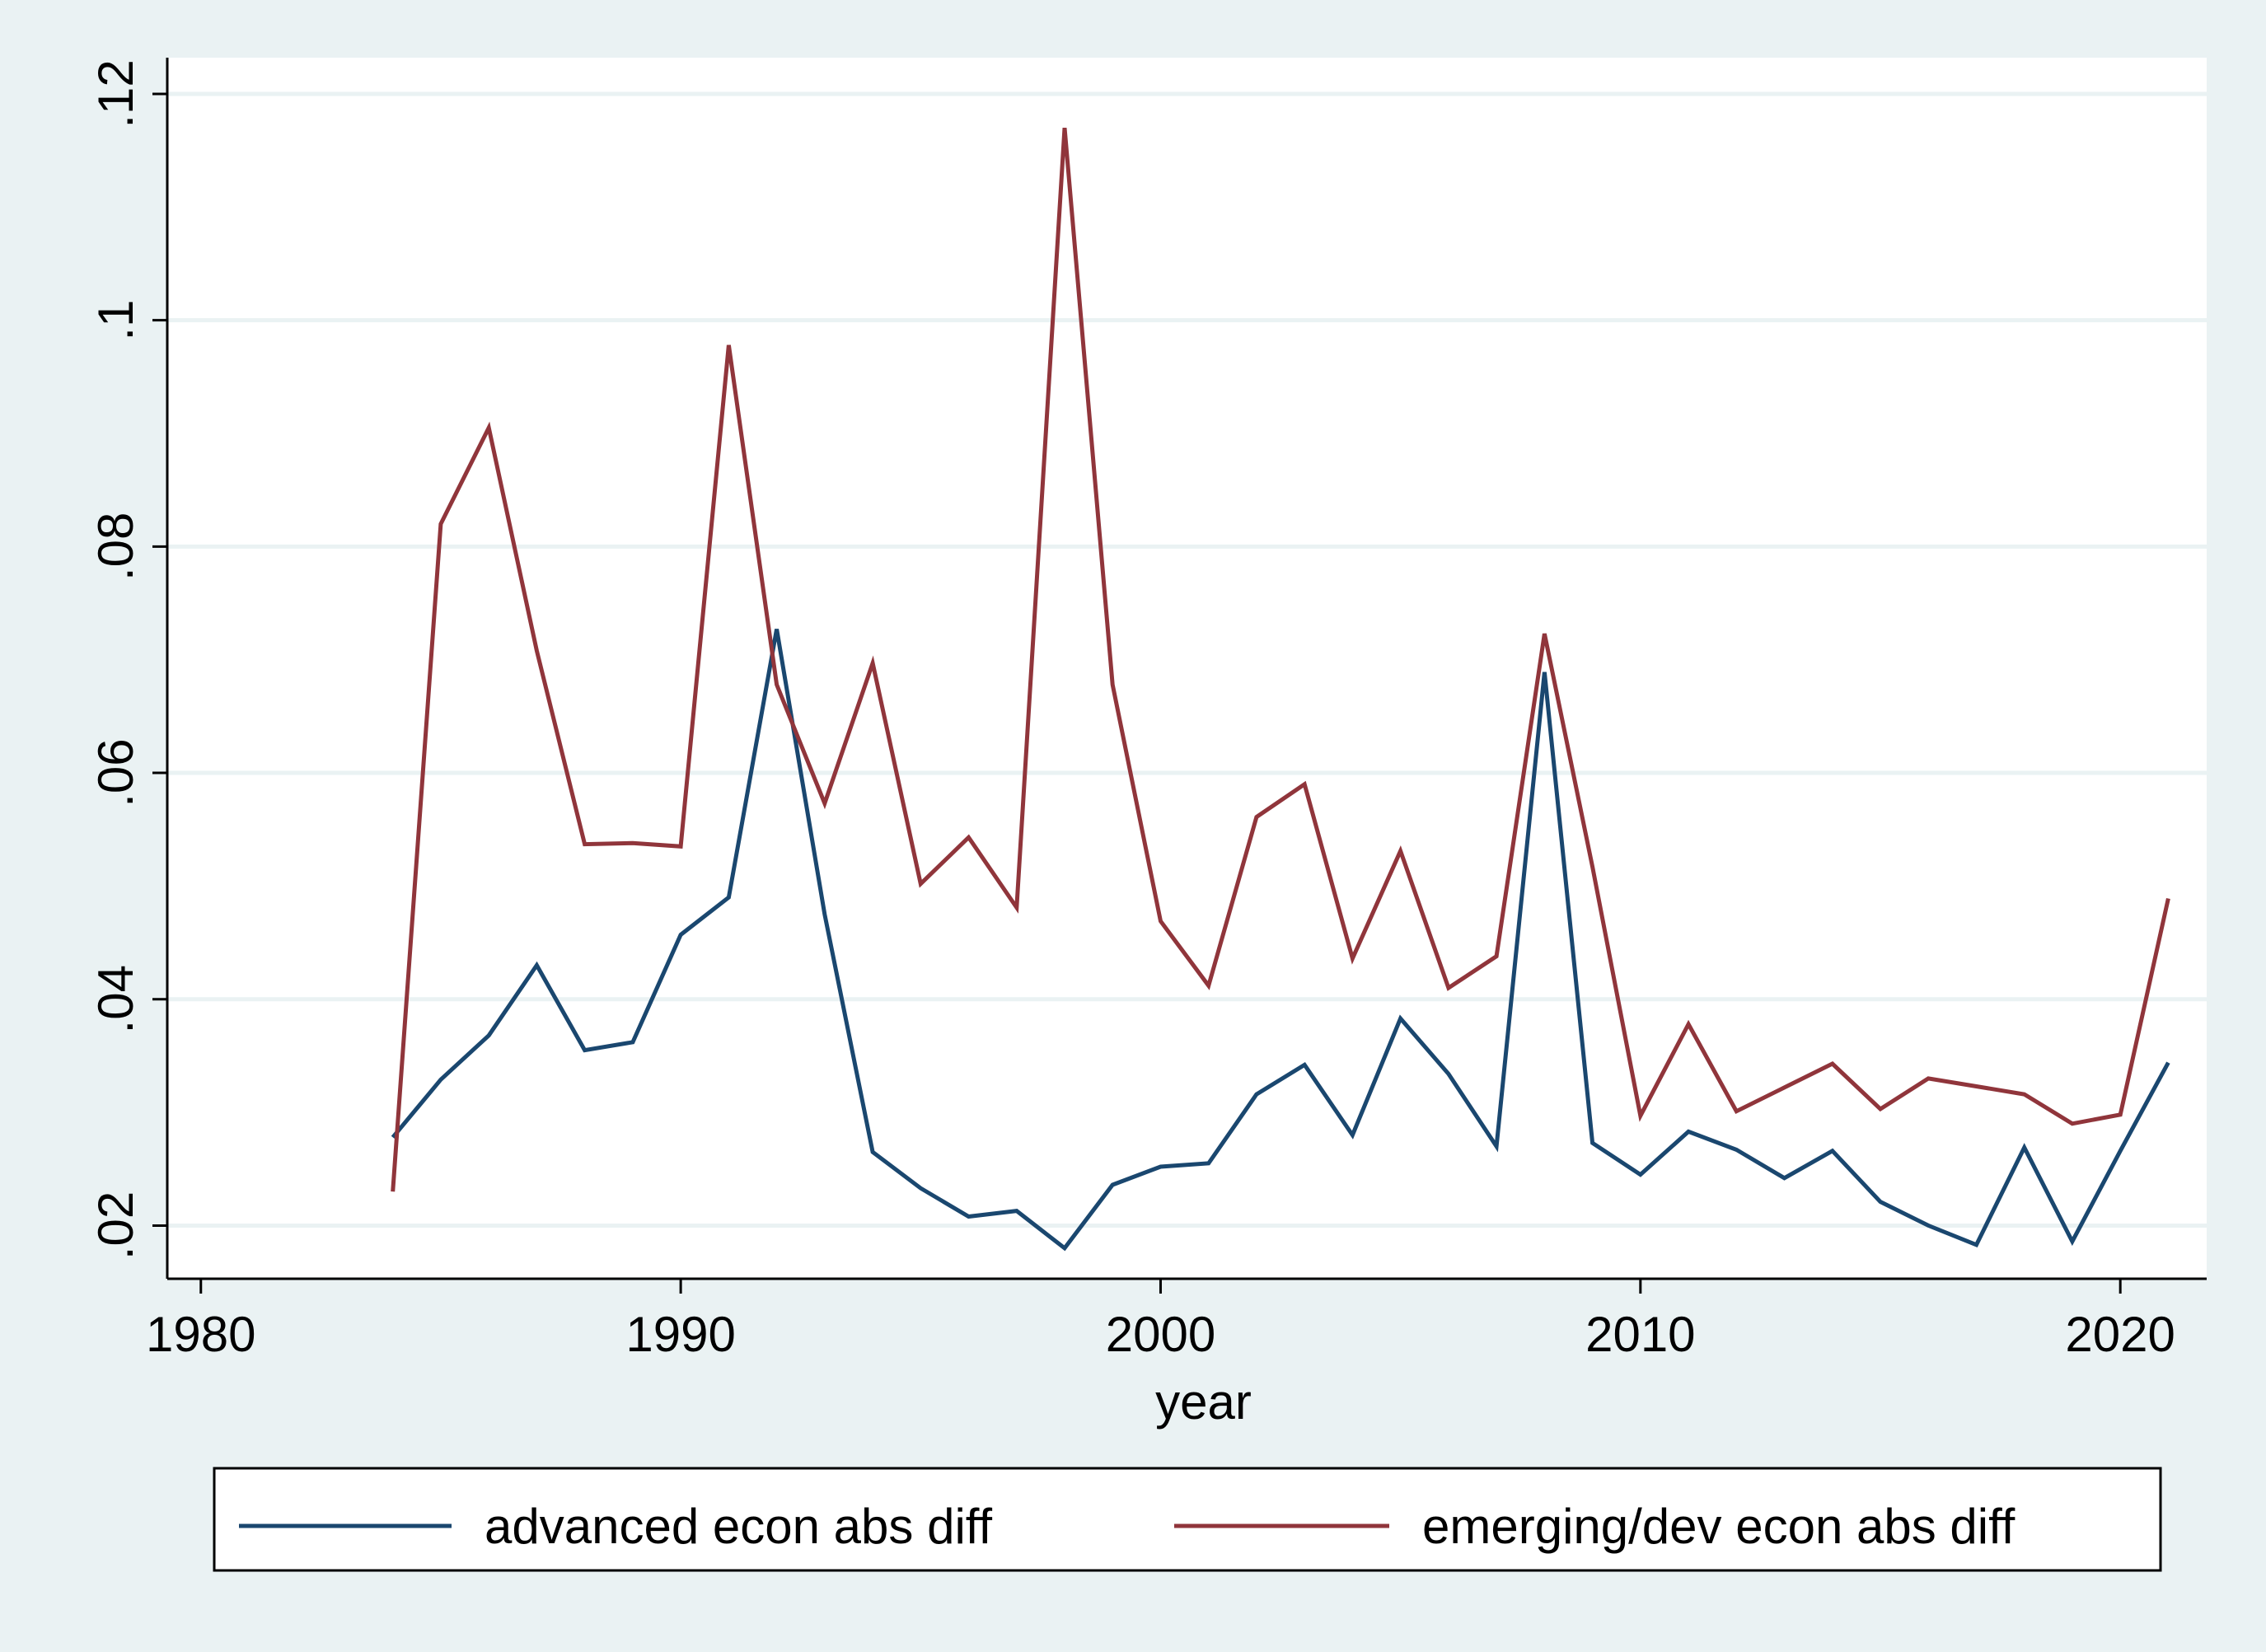  Describe the element at coordinates (115, 94) in the screenshot. I see `y-tick-label: .12` at that location.